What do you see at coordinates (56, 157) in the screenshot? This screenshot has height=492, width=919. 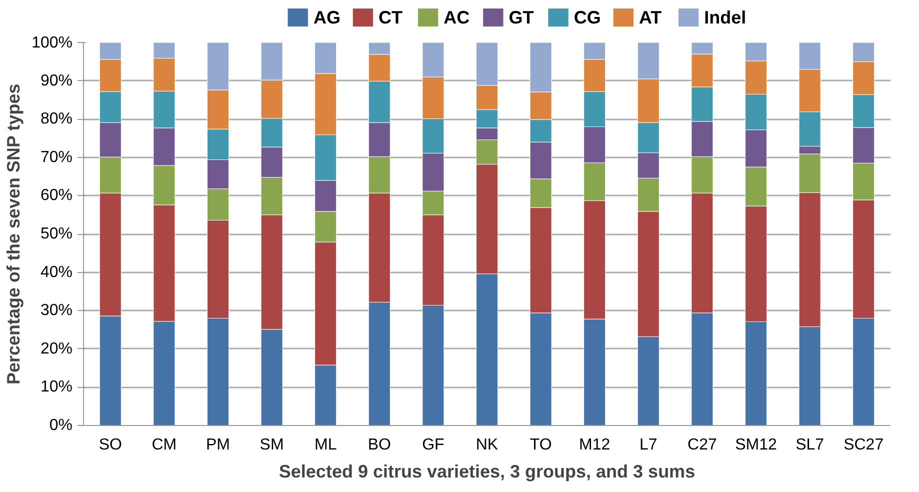 I see `y-tick-label: 70%` at bounding box center [56, 157].